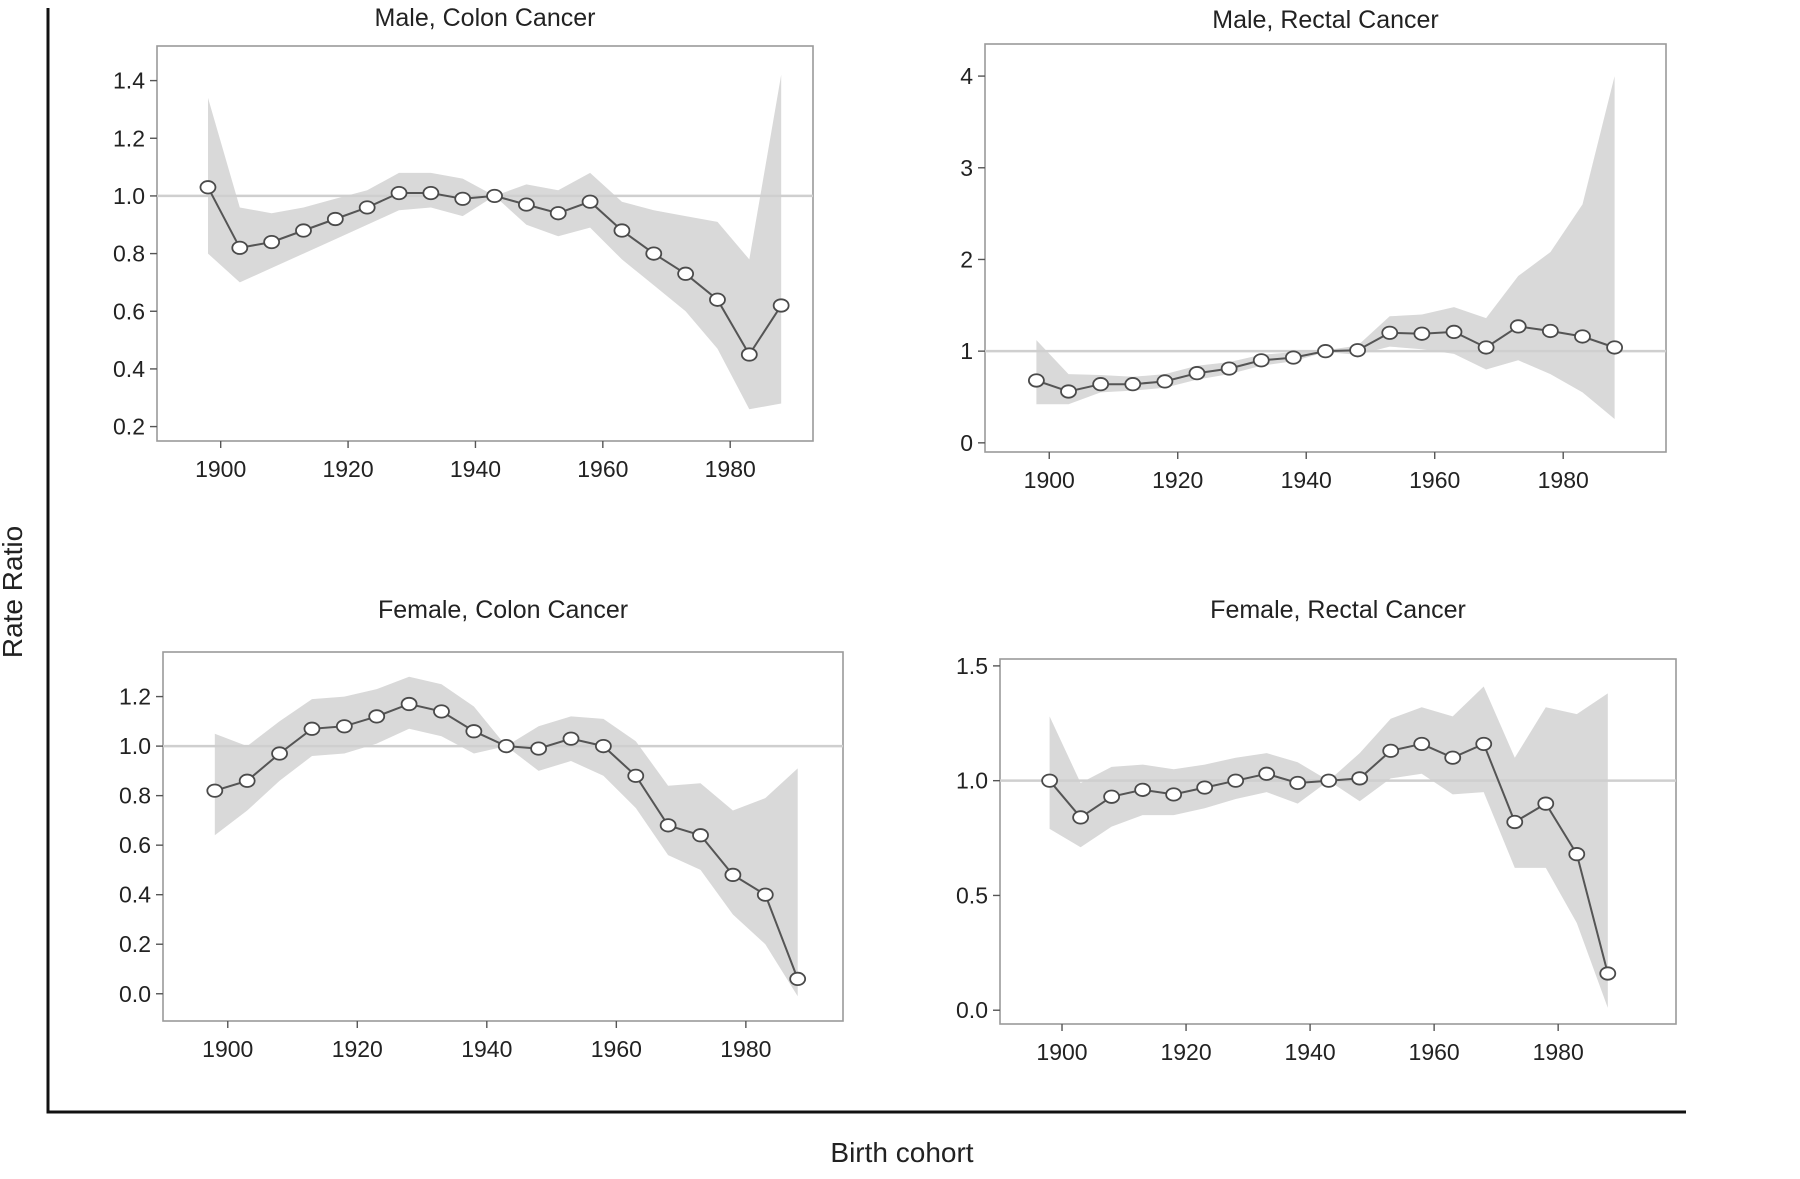  Describe the element at coordinates (1434, 1052) in the screenshot. I see `female-rectal-x-tick-label: 1960` at that location.